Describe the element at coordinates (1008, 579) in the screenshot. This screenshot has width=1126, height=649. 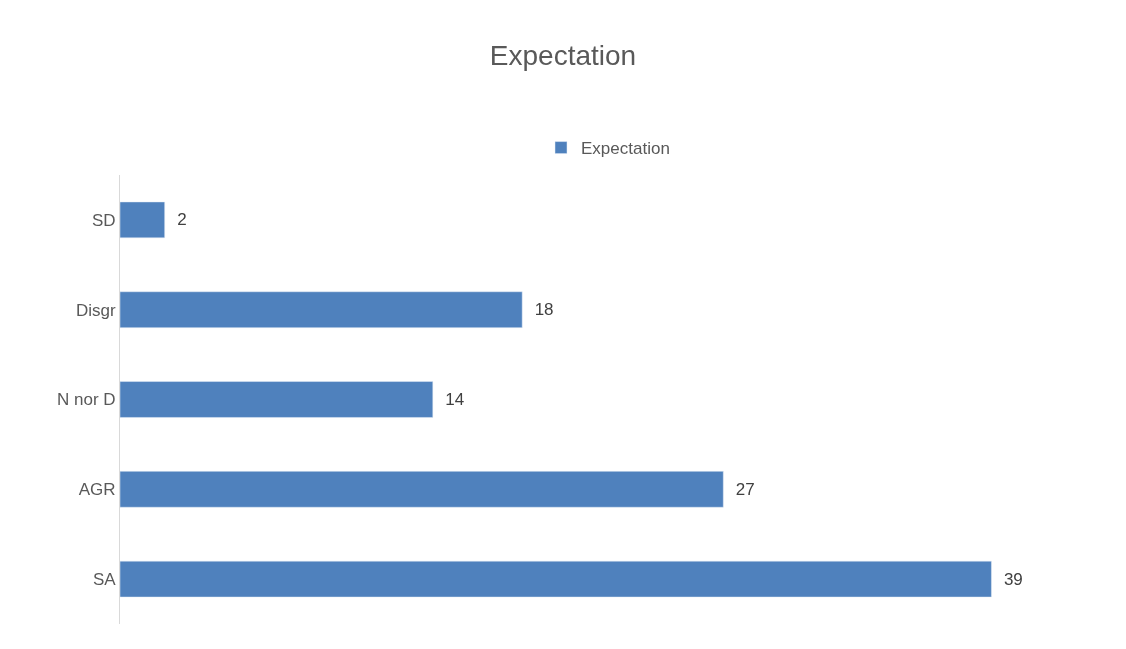
I see `data-label: 39` at that location.